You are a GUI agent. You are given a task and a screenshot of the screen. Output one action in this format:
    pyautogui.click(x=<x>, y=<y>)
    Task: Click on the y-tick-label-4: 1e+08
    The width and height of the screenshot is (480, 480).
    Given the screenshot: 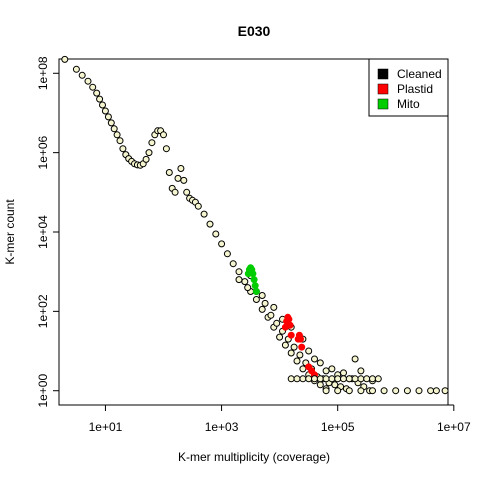 What is the action you would take?
    pyautogui.click(x=43, y=73)
    